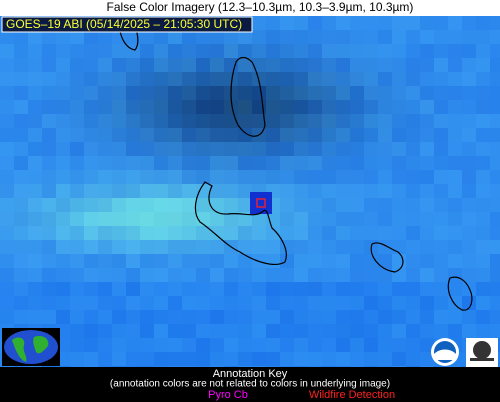 The height and width of the screenshot is (402, 500). Describe the element at coordinates (250, 374) in the screenshot. I see `legend-title: Annotation Key` at that location.